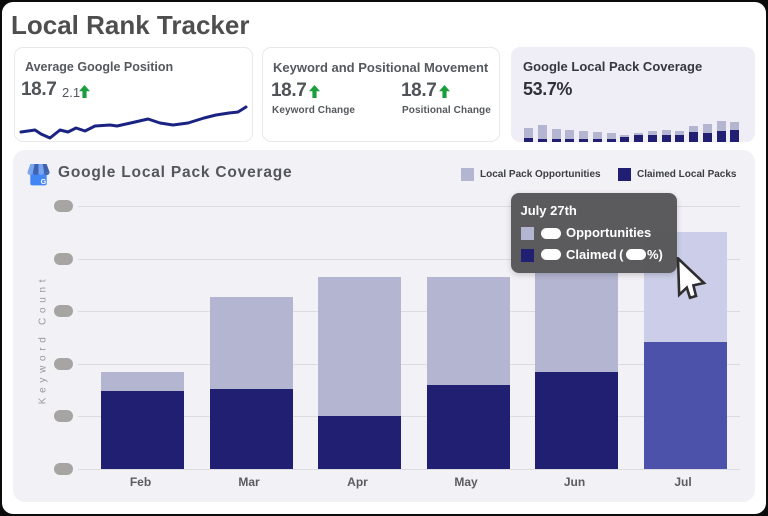 This screenshot has width=768, height=516. What do you see at coordinates (44, 181) in the screenshot?
I see `svg-text: G` at bounding box center [44, 181].